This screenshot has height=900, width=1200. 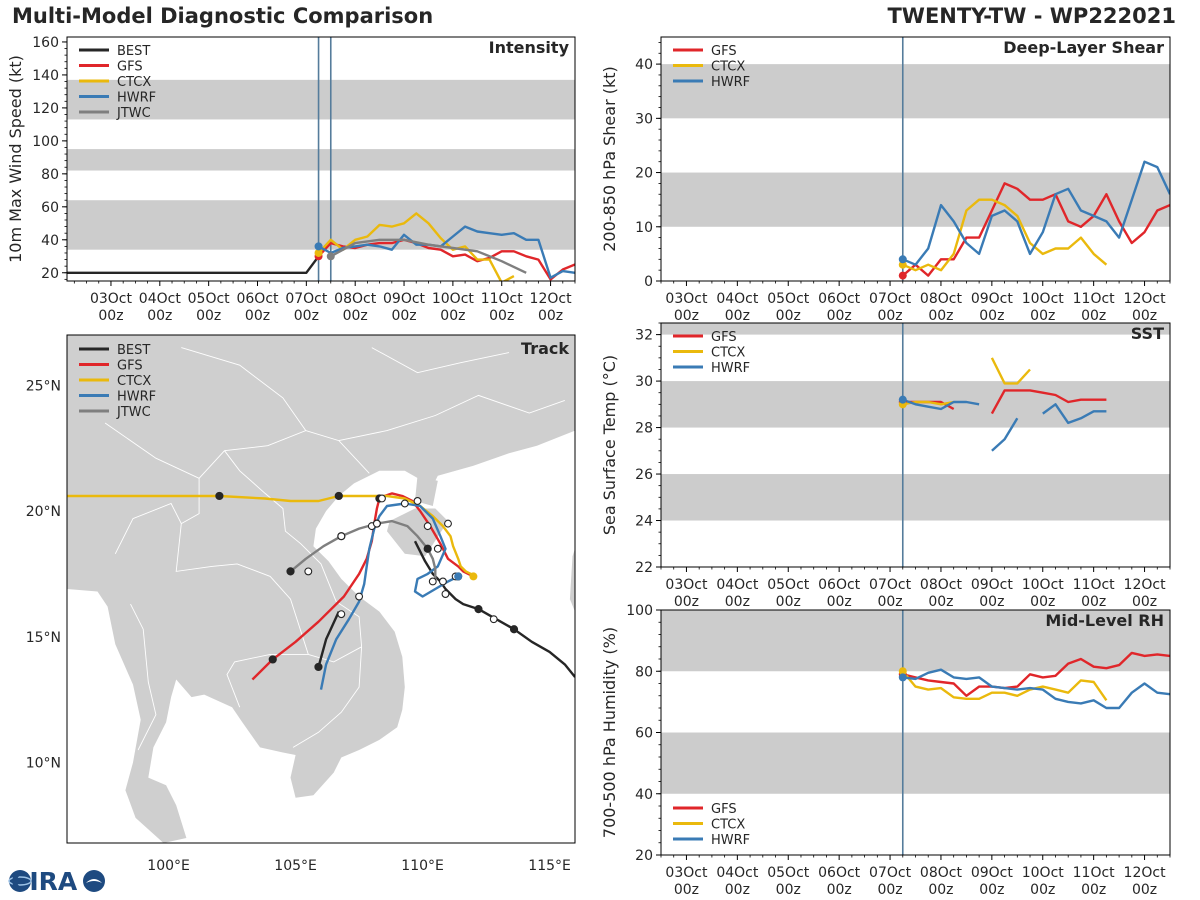 What do you see at coordinates (134, 82) in the screenshot?
I see `intensity-legend-label-ctcx: CTCX` at bounding box center [134, 82].